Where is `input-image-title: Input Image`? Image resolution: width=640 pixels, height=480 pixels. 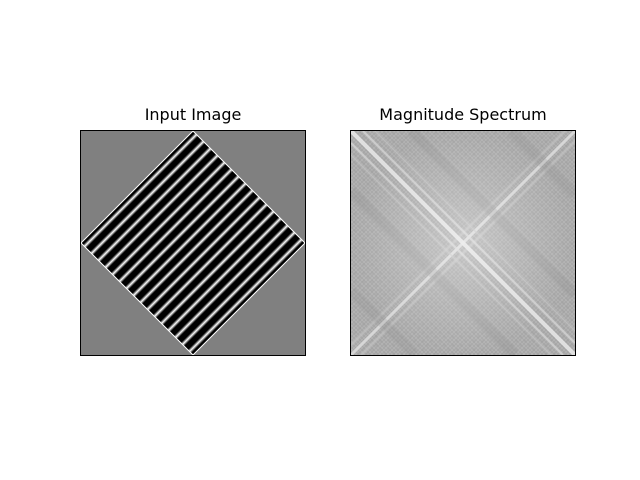
input-image-title: Input Image is located at coordinates (193, 114).